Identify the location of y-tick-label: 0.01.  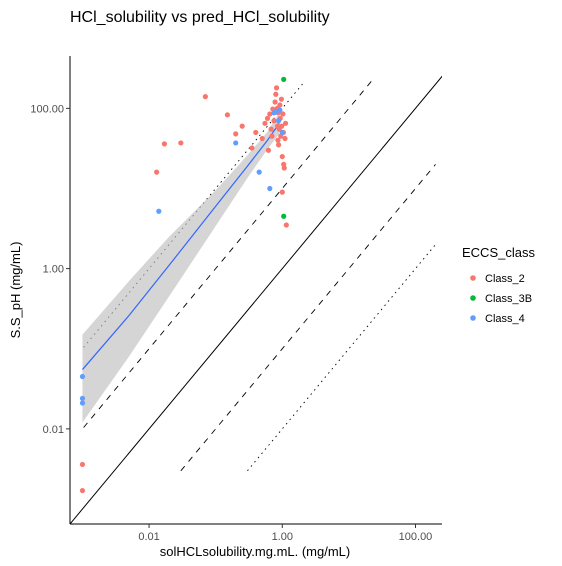
(53, 430).